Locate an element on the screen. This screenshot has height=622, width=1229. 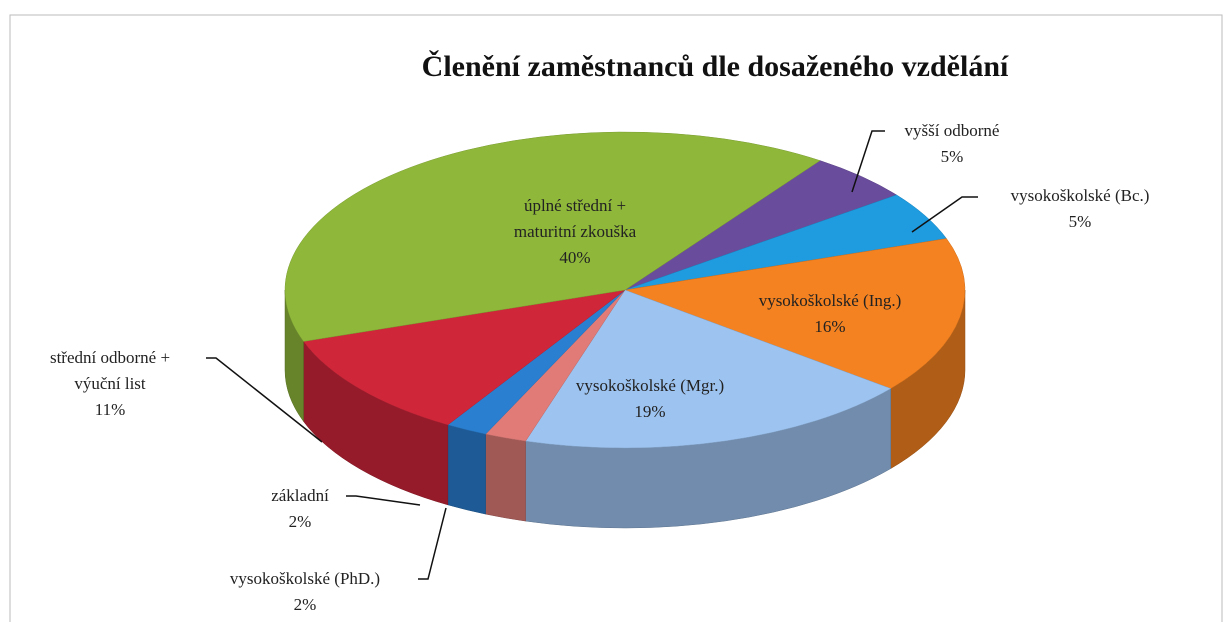
slice-value-label: 11% is located at coordinates (110, 409).